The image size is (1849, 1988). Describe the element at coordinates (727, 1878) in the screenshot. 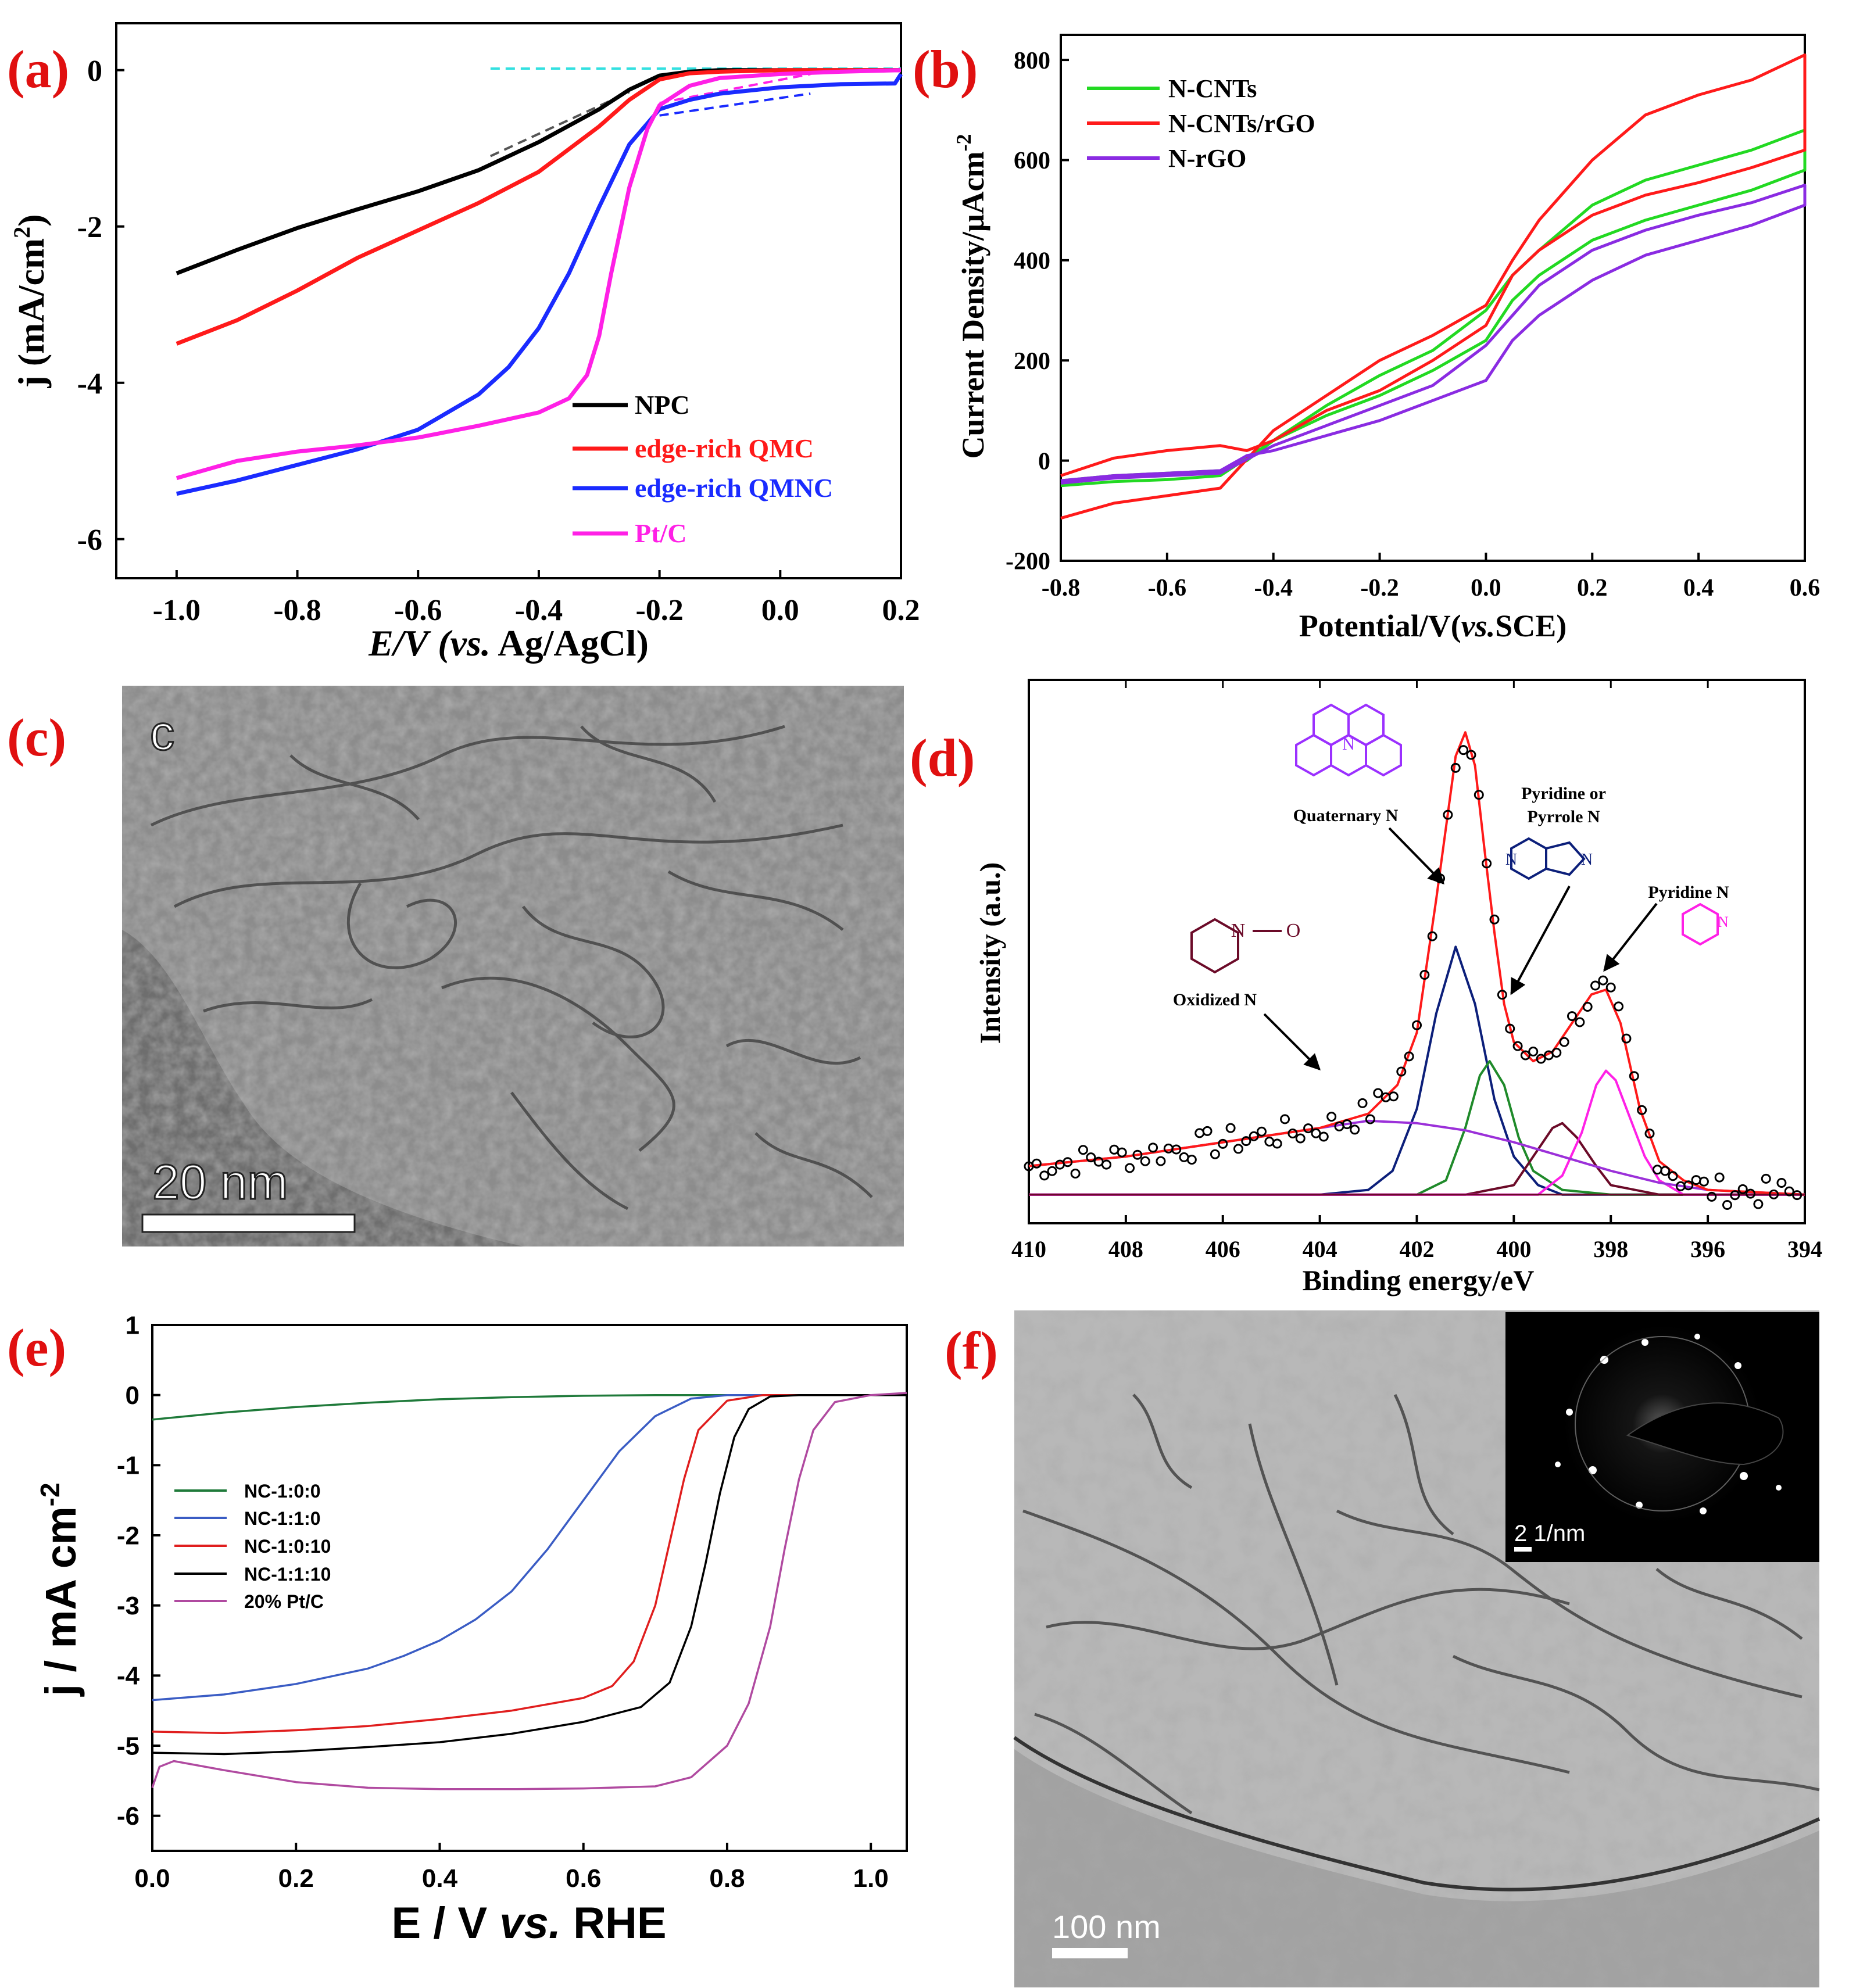

I see `x-tick-label-e: 0.8` at that location.